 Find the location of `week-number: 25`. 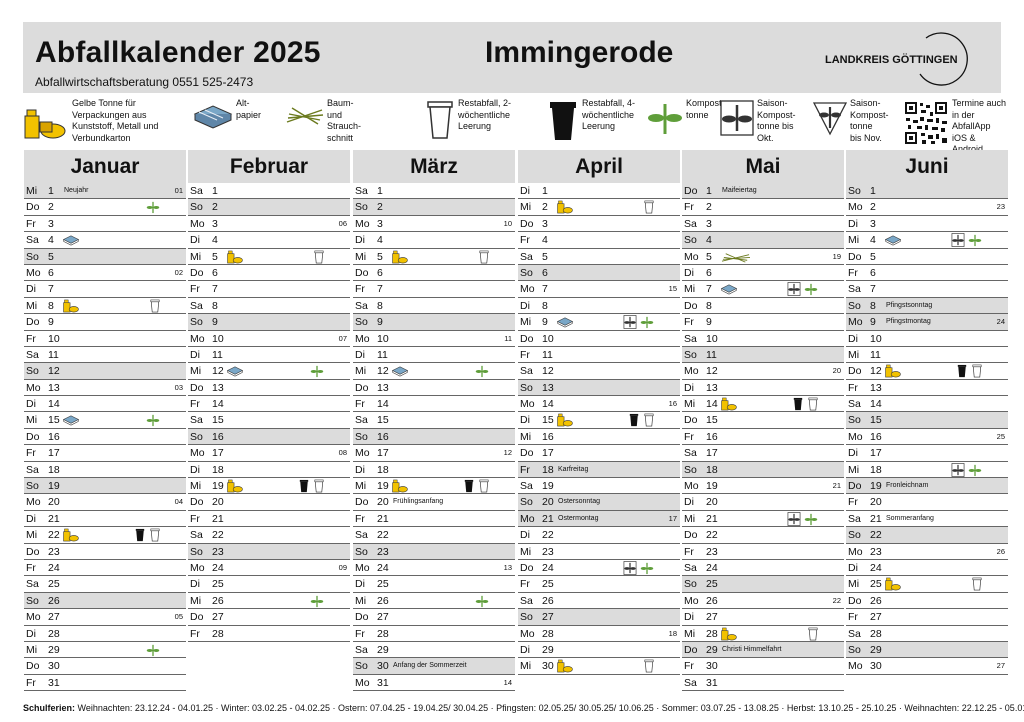

week-number: 25 is located at coordinates (1000, 436).